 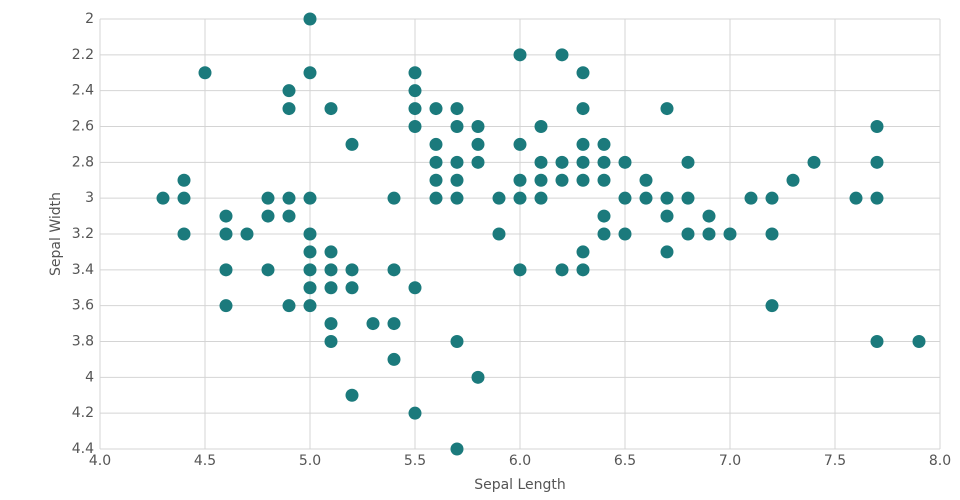 What do you see at coordinates (205, 461) in the screenshot?
I see `x-tick-label: 4.5` at bounding box center [205, 461].